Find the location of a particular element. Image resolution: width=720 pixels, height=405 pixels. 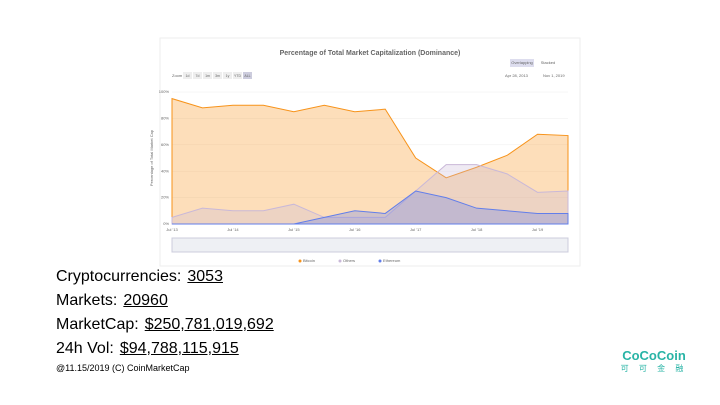

zoom-button-label: 3m is located at coordinates (217, 76).